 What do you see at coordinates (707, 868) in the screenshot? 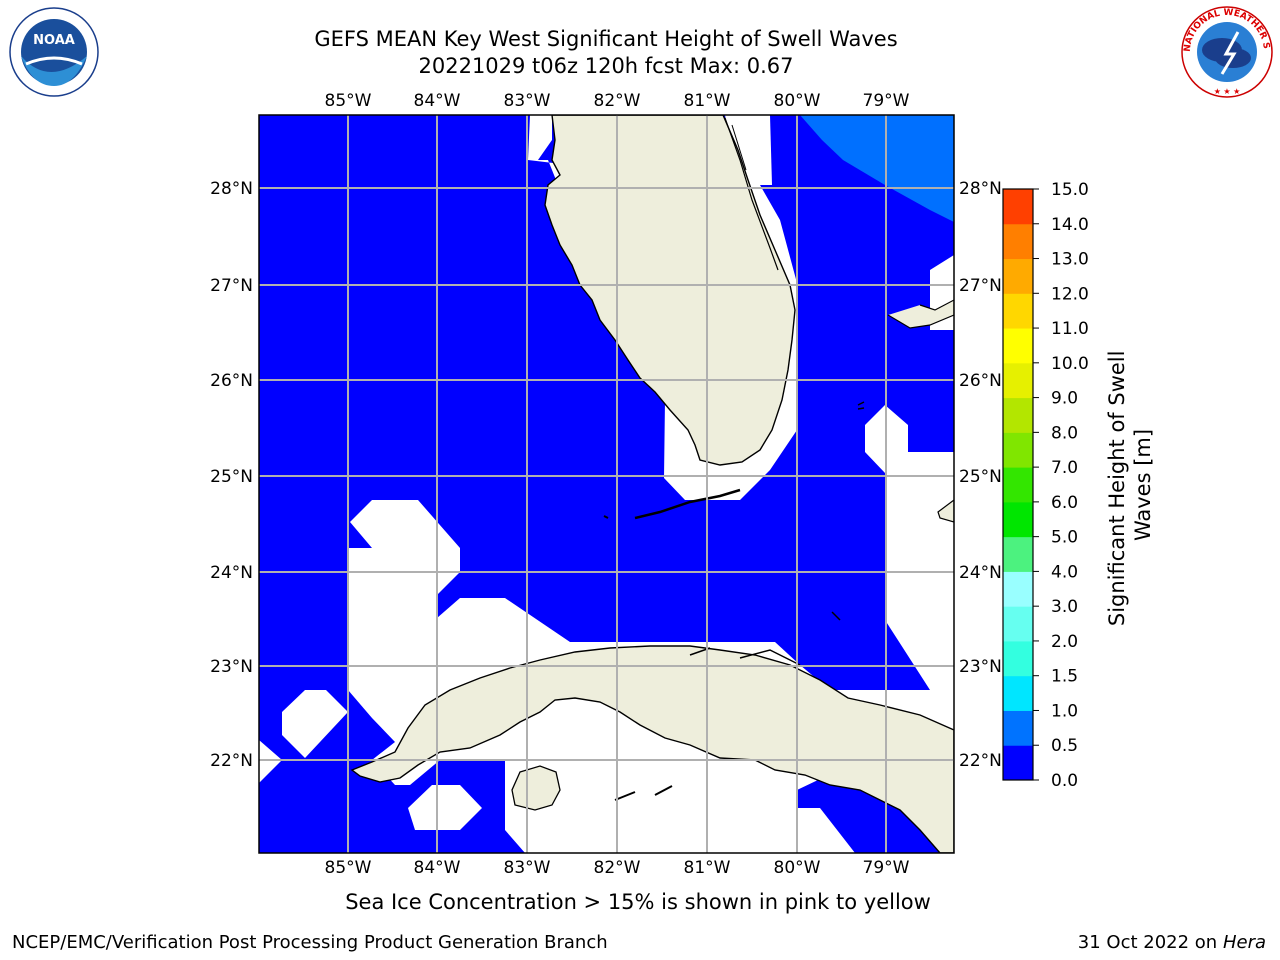
I see `lon-label-bottom: 81°W` at bounding box center [707, 868].